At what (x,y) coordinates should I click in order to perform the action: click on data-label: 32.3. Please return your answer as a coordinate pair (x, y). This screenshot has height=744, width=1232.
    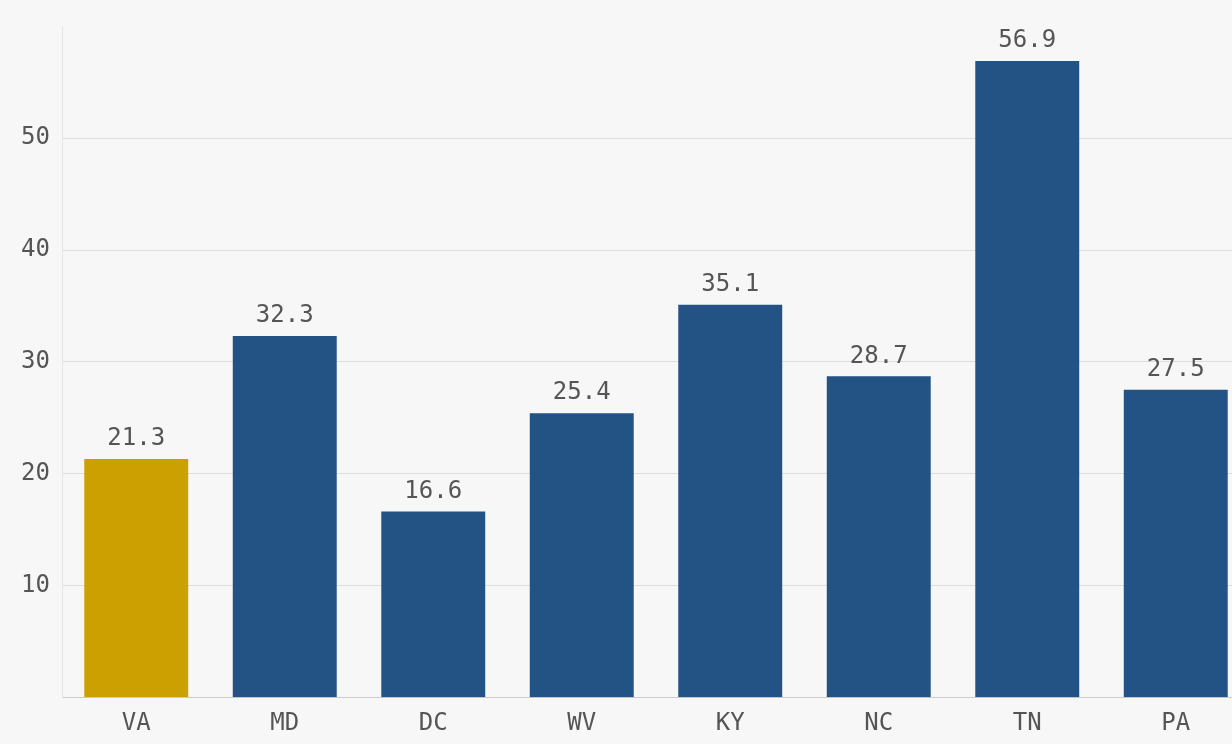
    Looking at the image, I should click on (284, 314).